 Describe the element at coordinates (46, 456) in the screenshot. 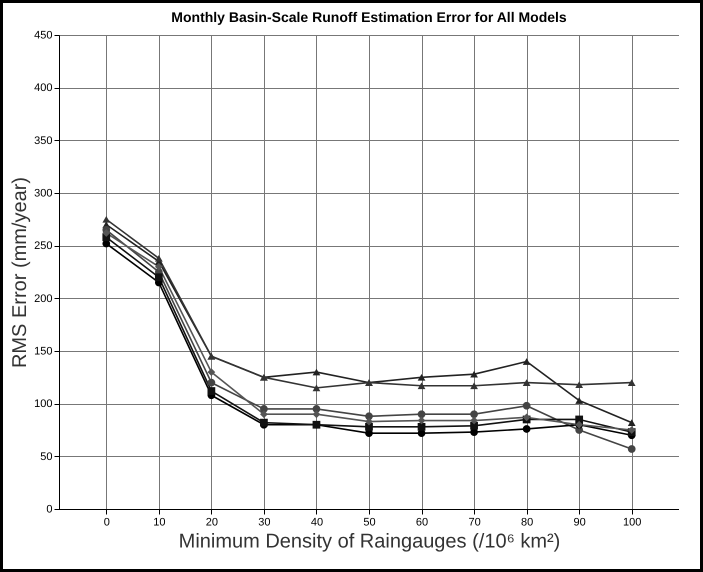

I see `y-tick-label: 50` at that location.